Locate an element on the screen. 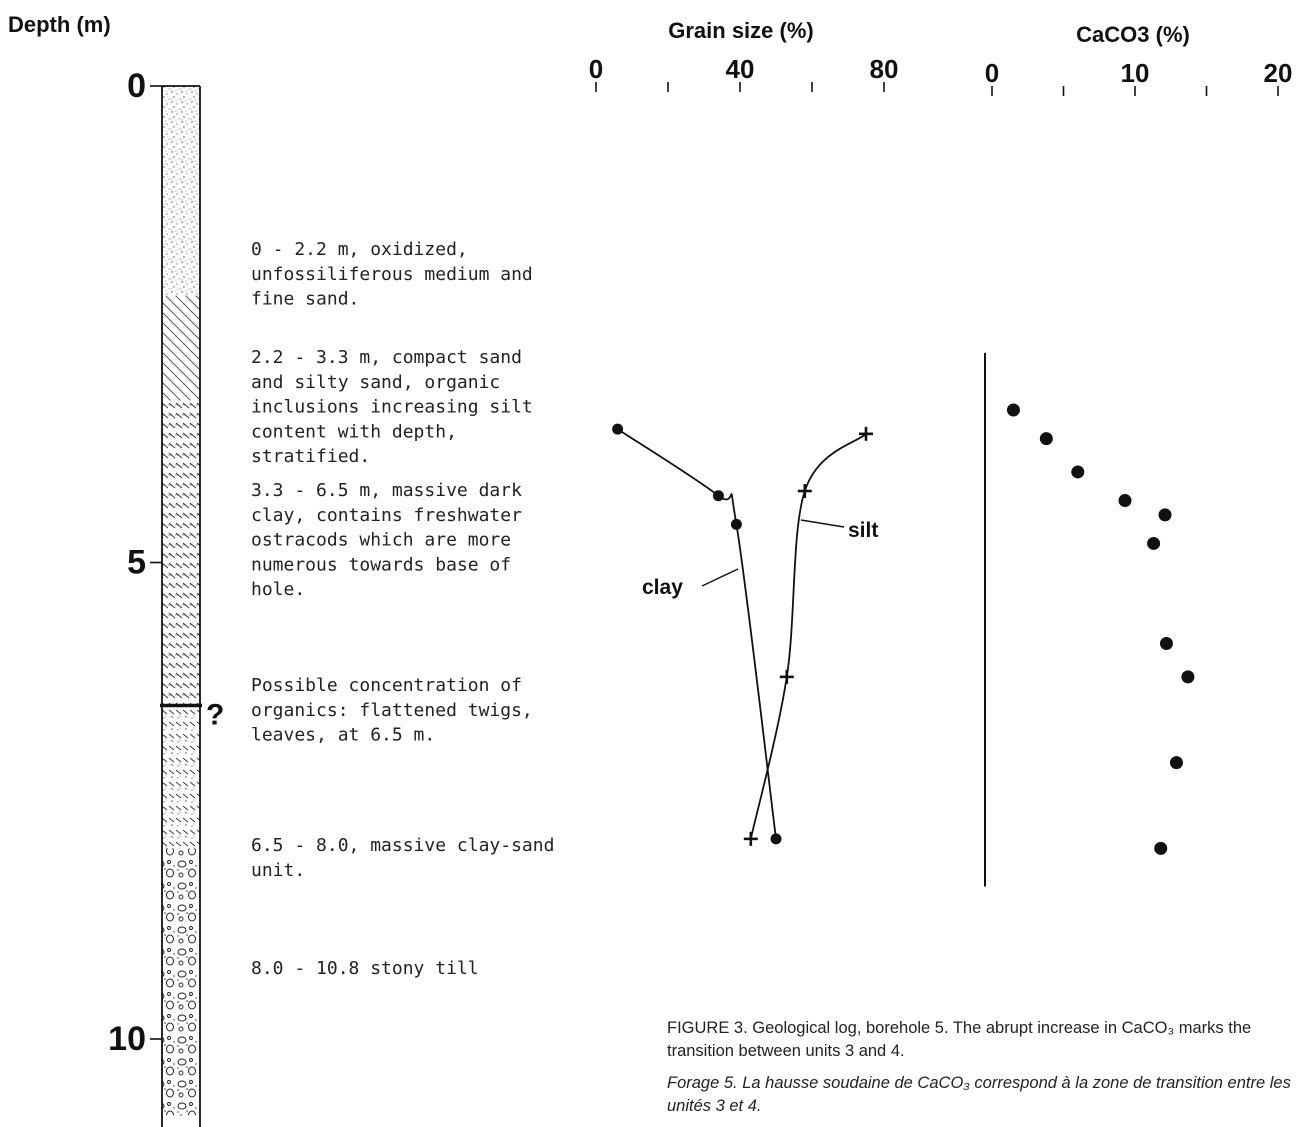 This screenshot has width=1311, height=1127. description-line: unfossiliferous medium and is located at coordinates (392, 274).